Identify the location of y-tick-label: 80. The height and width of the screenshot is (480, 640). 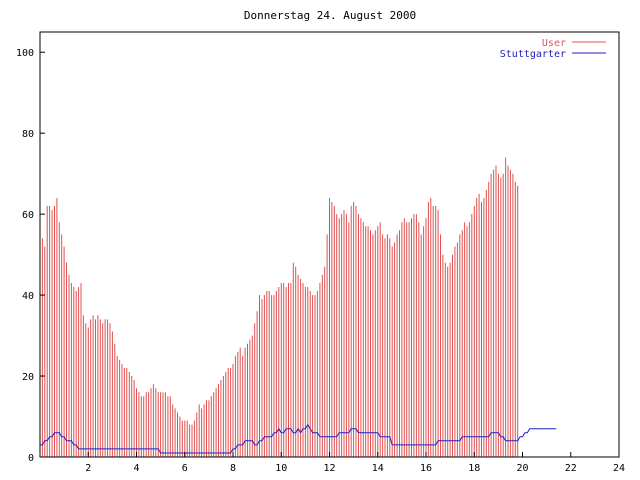
(28, 134).